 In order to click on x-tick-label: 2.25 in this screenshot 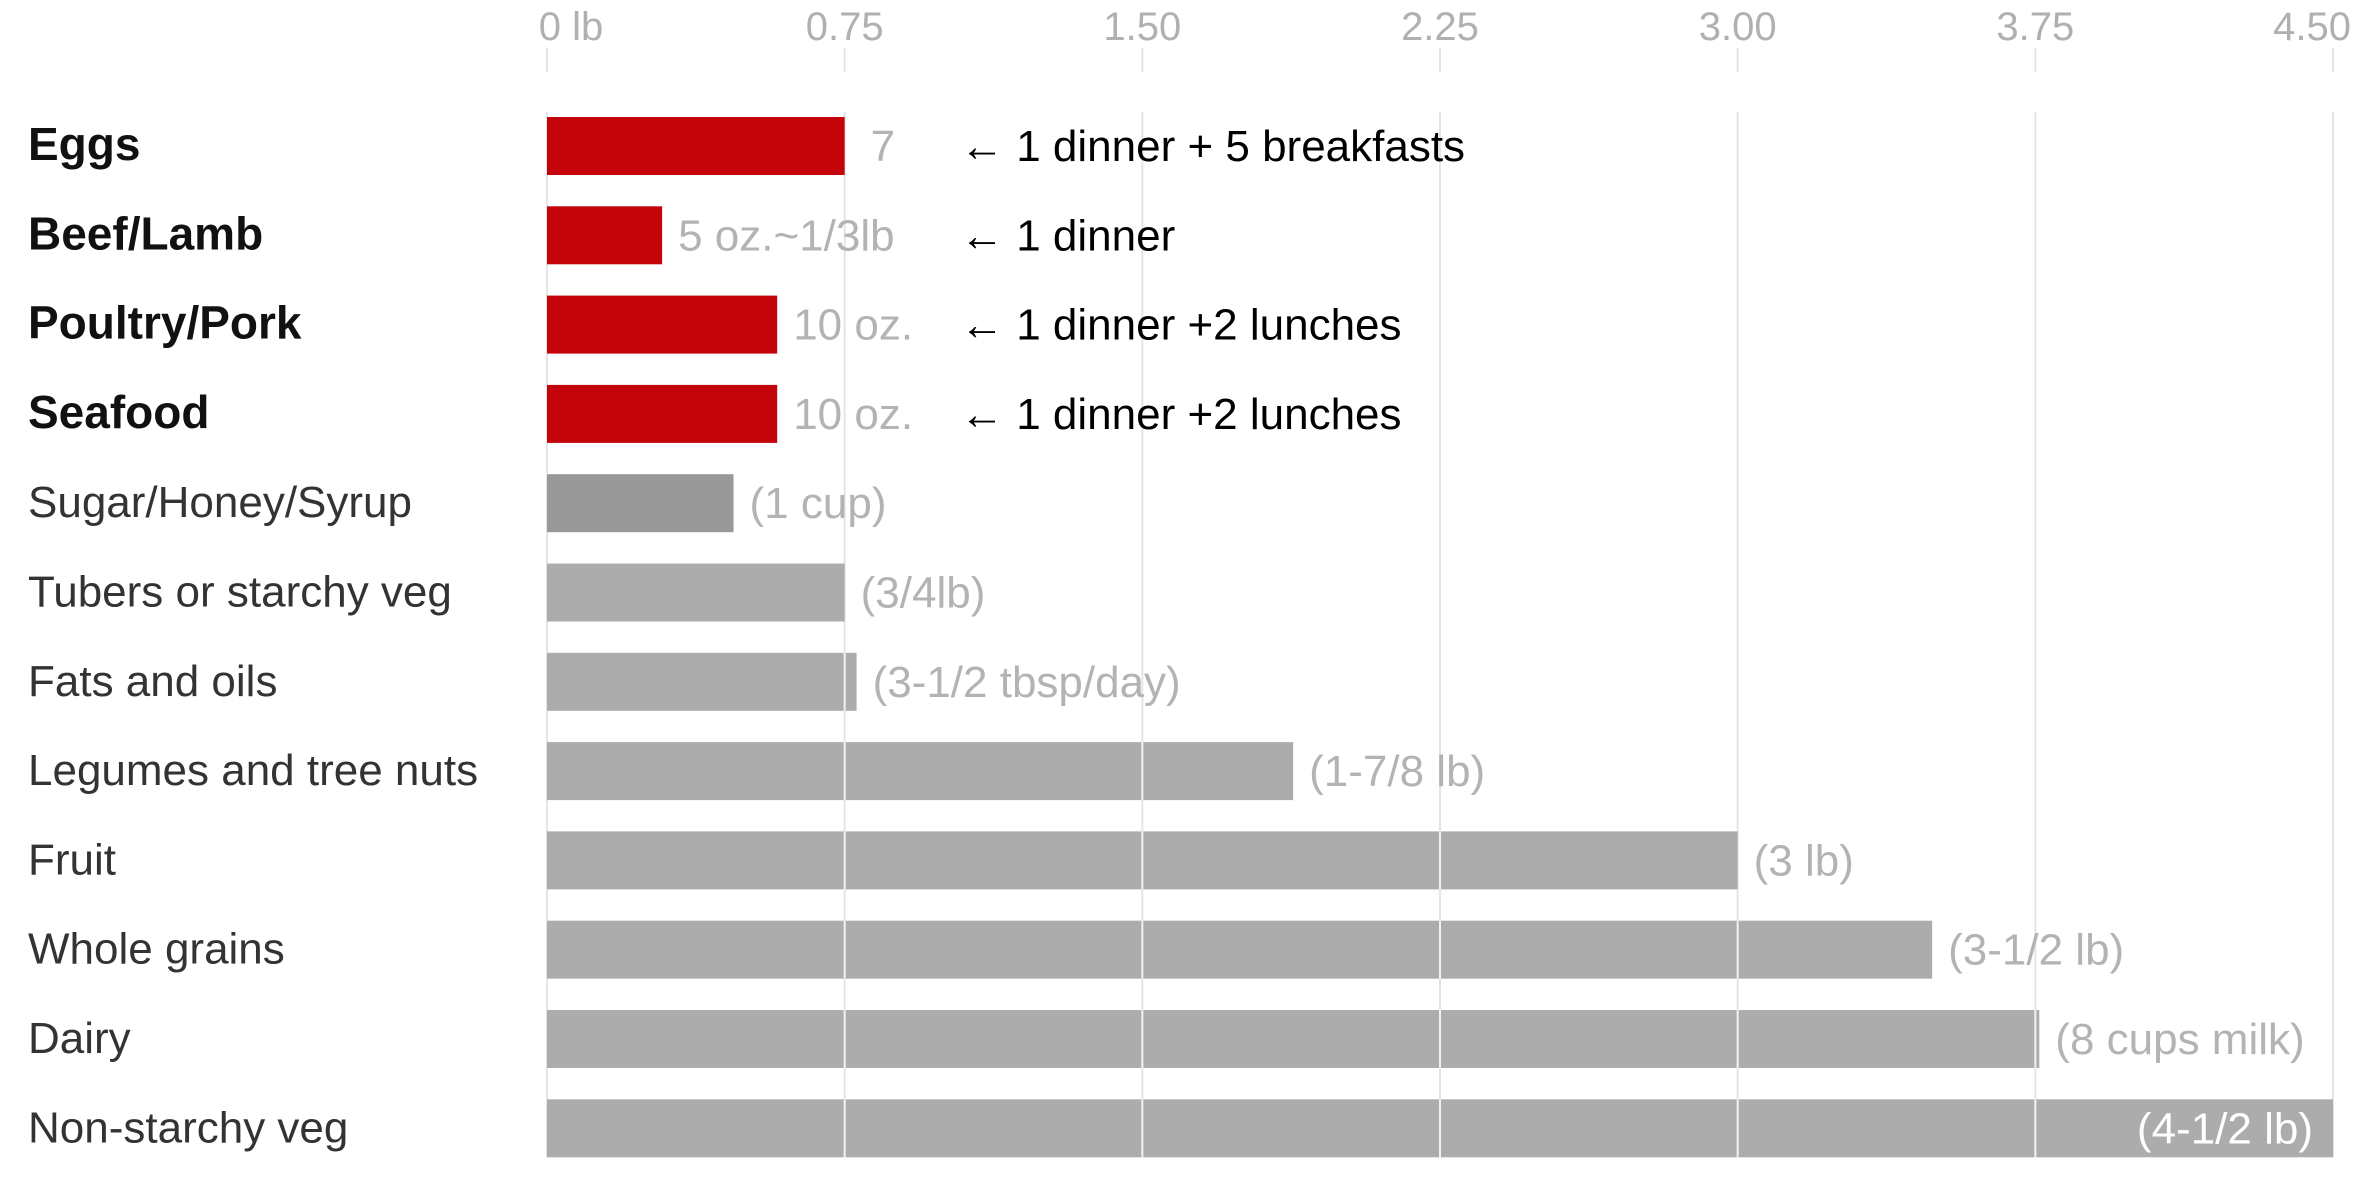, I will do `click(1440, 27)`.